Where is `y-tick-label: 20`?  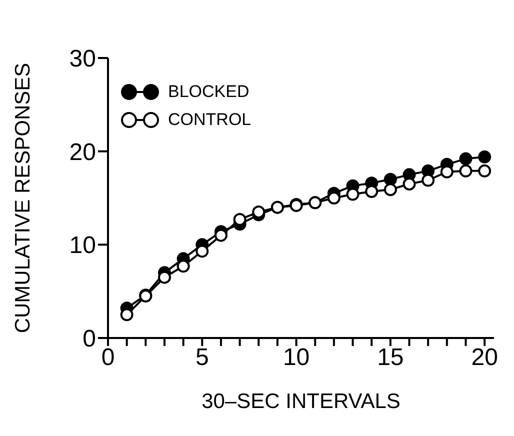 y-tick-label: 20 is located at coordinates (82, 152).